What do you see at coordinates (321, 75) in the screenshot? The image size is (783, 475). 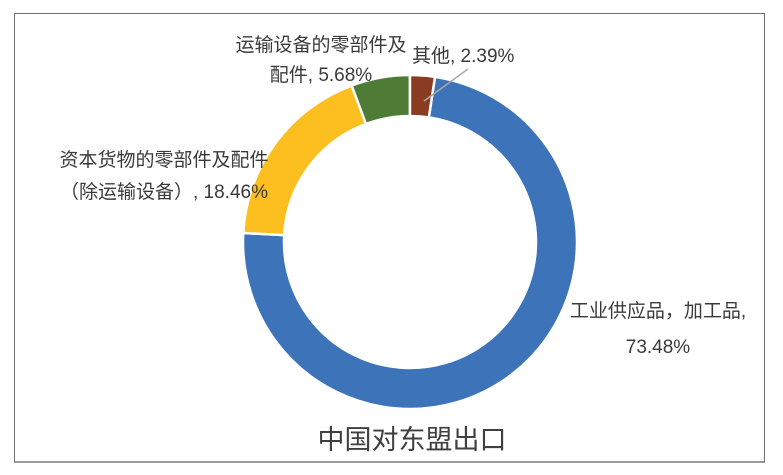 I see `label-transport-line2: 配件, 5.68%` at bounding box center [321, 75].